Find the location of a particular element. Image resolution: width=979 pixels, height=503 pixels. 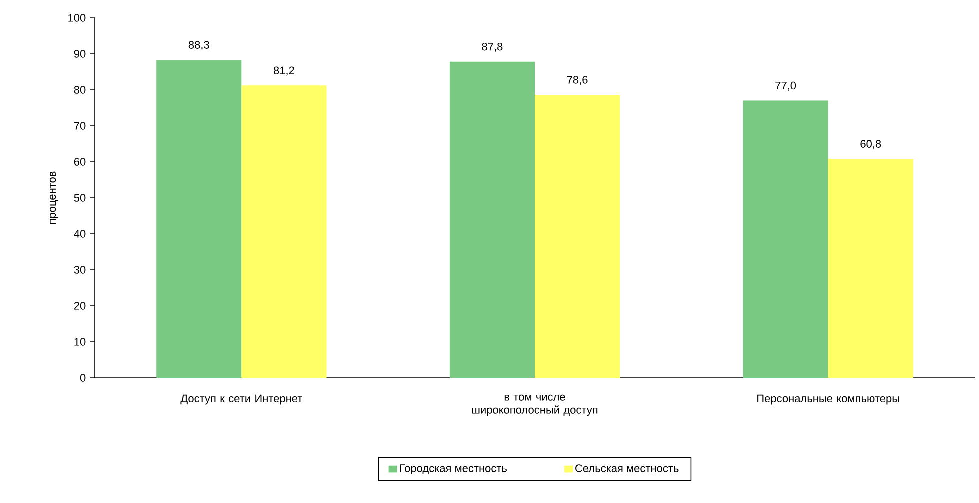

y-tick-label: 80 is located at coordinates (80, 90).